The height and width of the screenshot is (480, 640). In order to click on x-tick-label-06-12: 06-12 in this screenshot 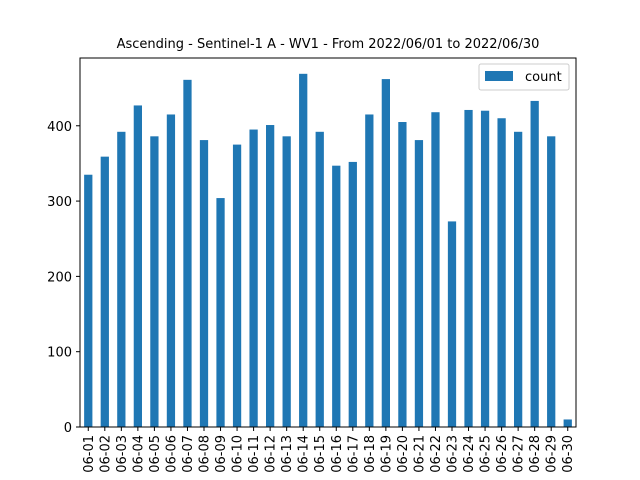, I will do `click(271, 454)`.